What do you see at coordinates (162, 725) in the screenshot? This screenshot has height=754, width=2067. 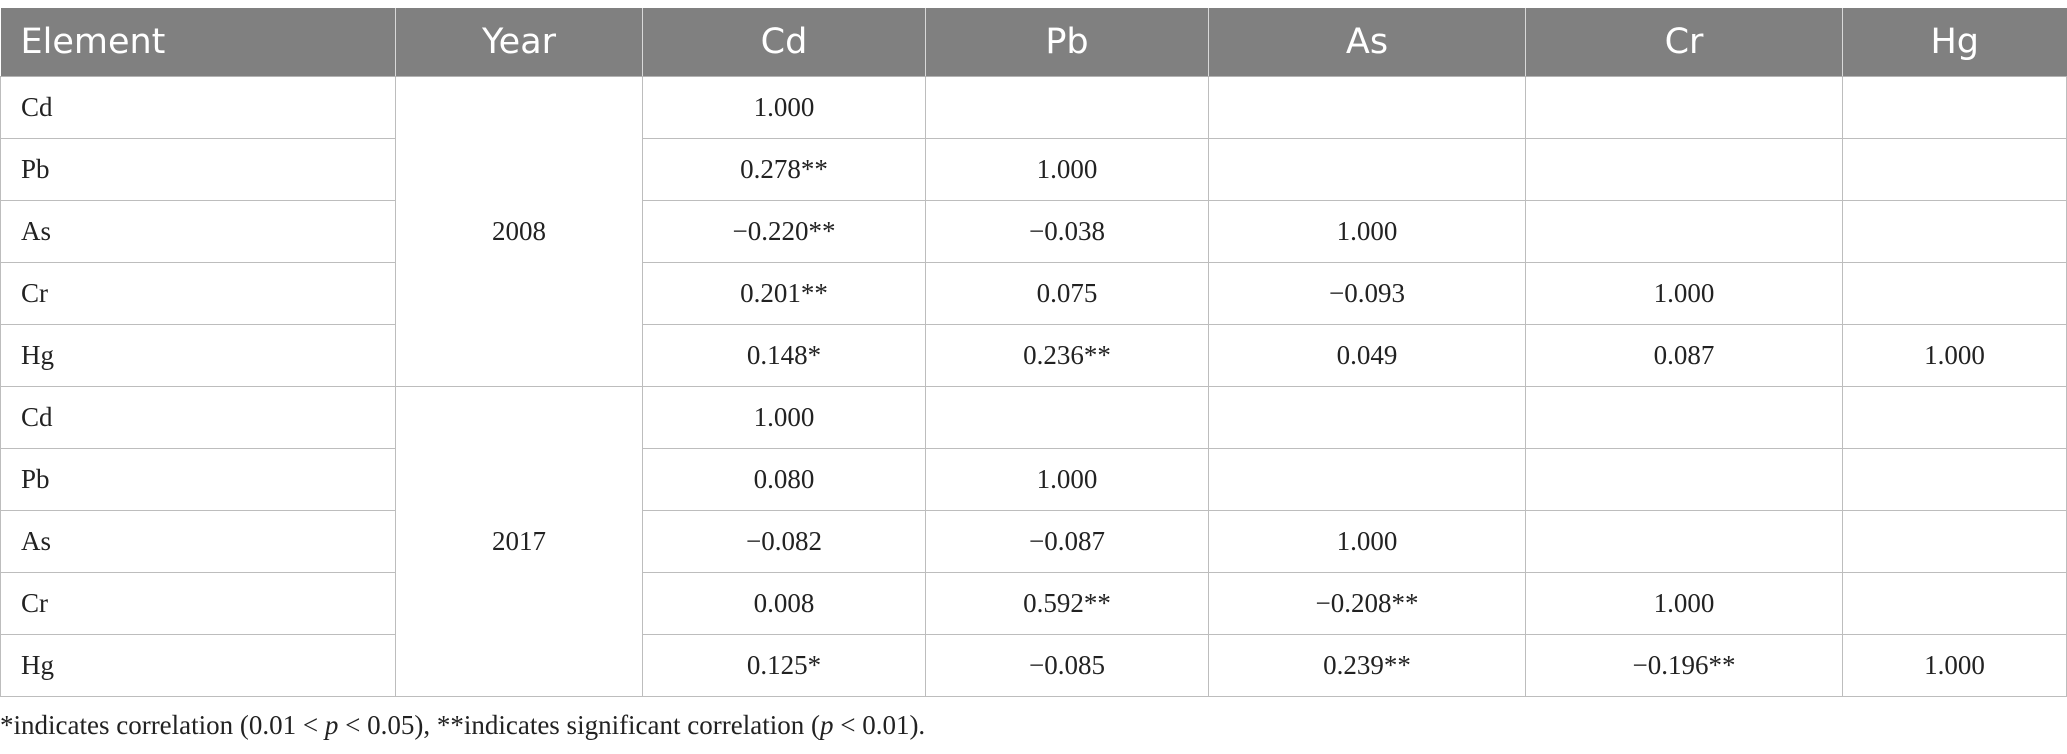 I see `footnote-part1: *indicates correlation (0.01 <` at bounding box center [162, 725].